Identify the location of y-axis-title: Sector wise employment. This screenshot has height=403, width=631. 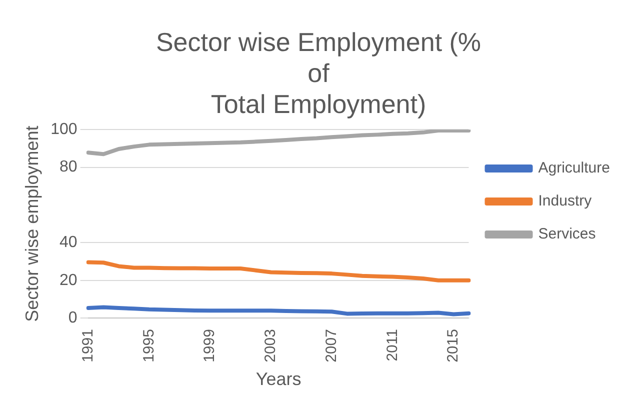
(32, 224).